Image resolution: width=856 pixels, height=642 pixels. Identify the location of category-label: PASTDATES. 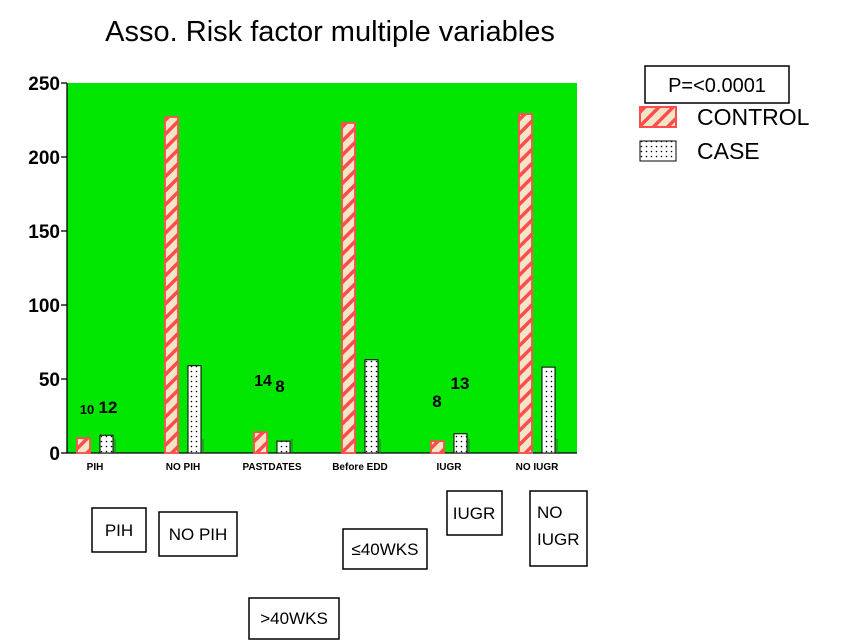
(271, 467).